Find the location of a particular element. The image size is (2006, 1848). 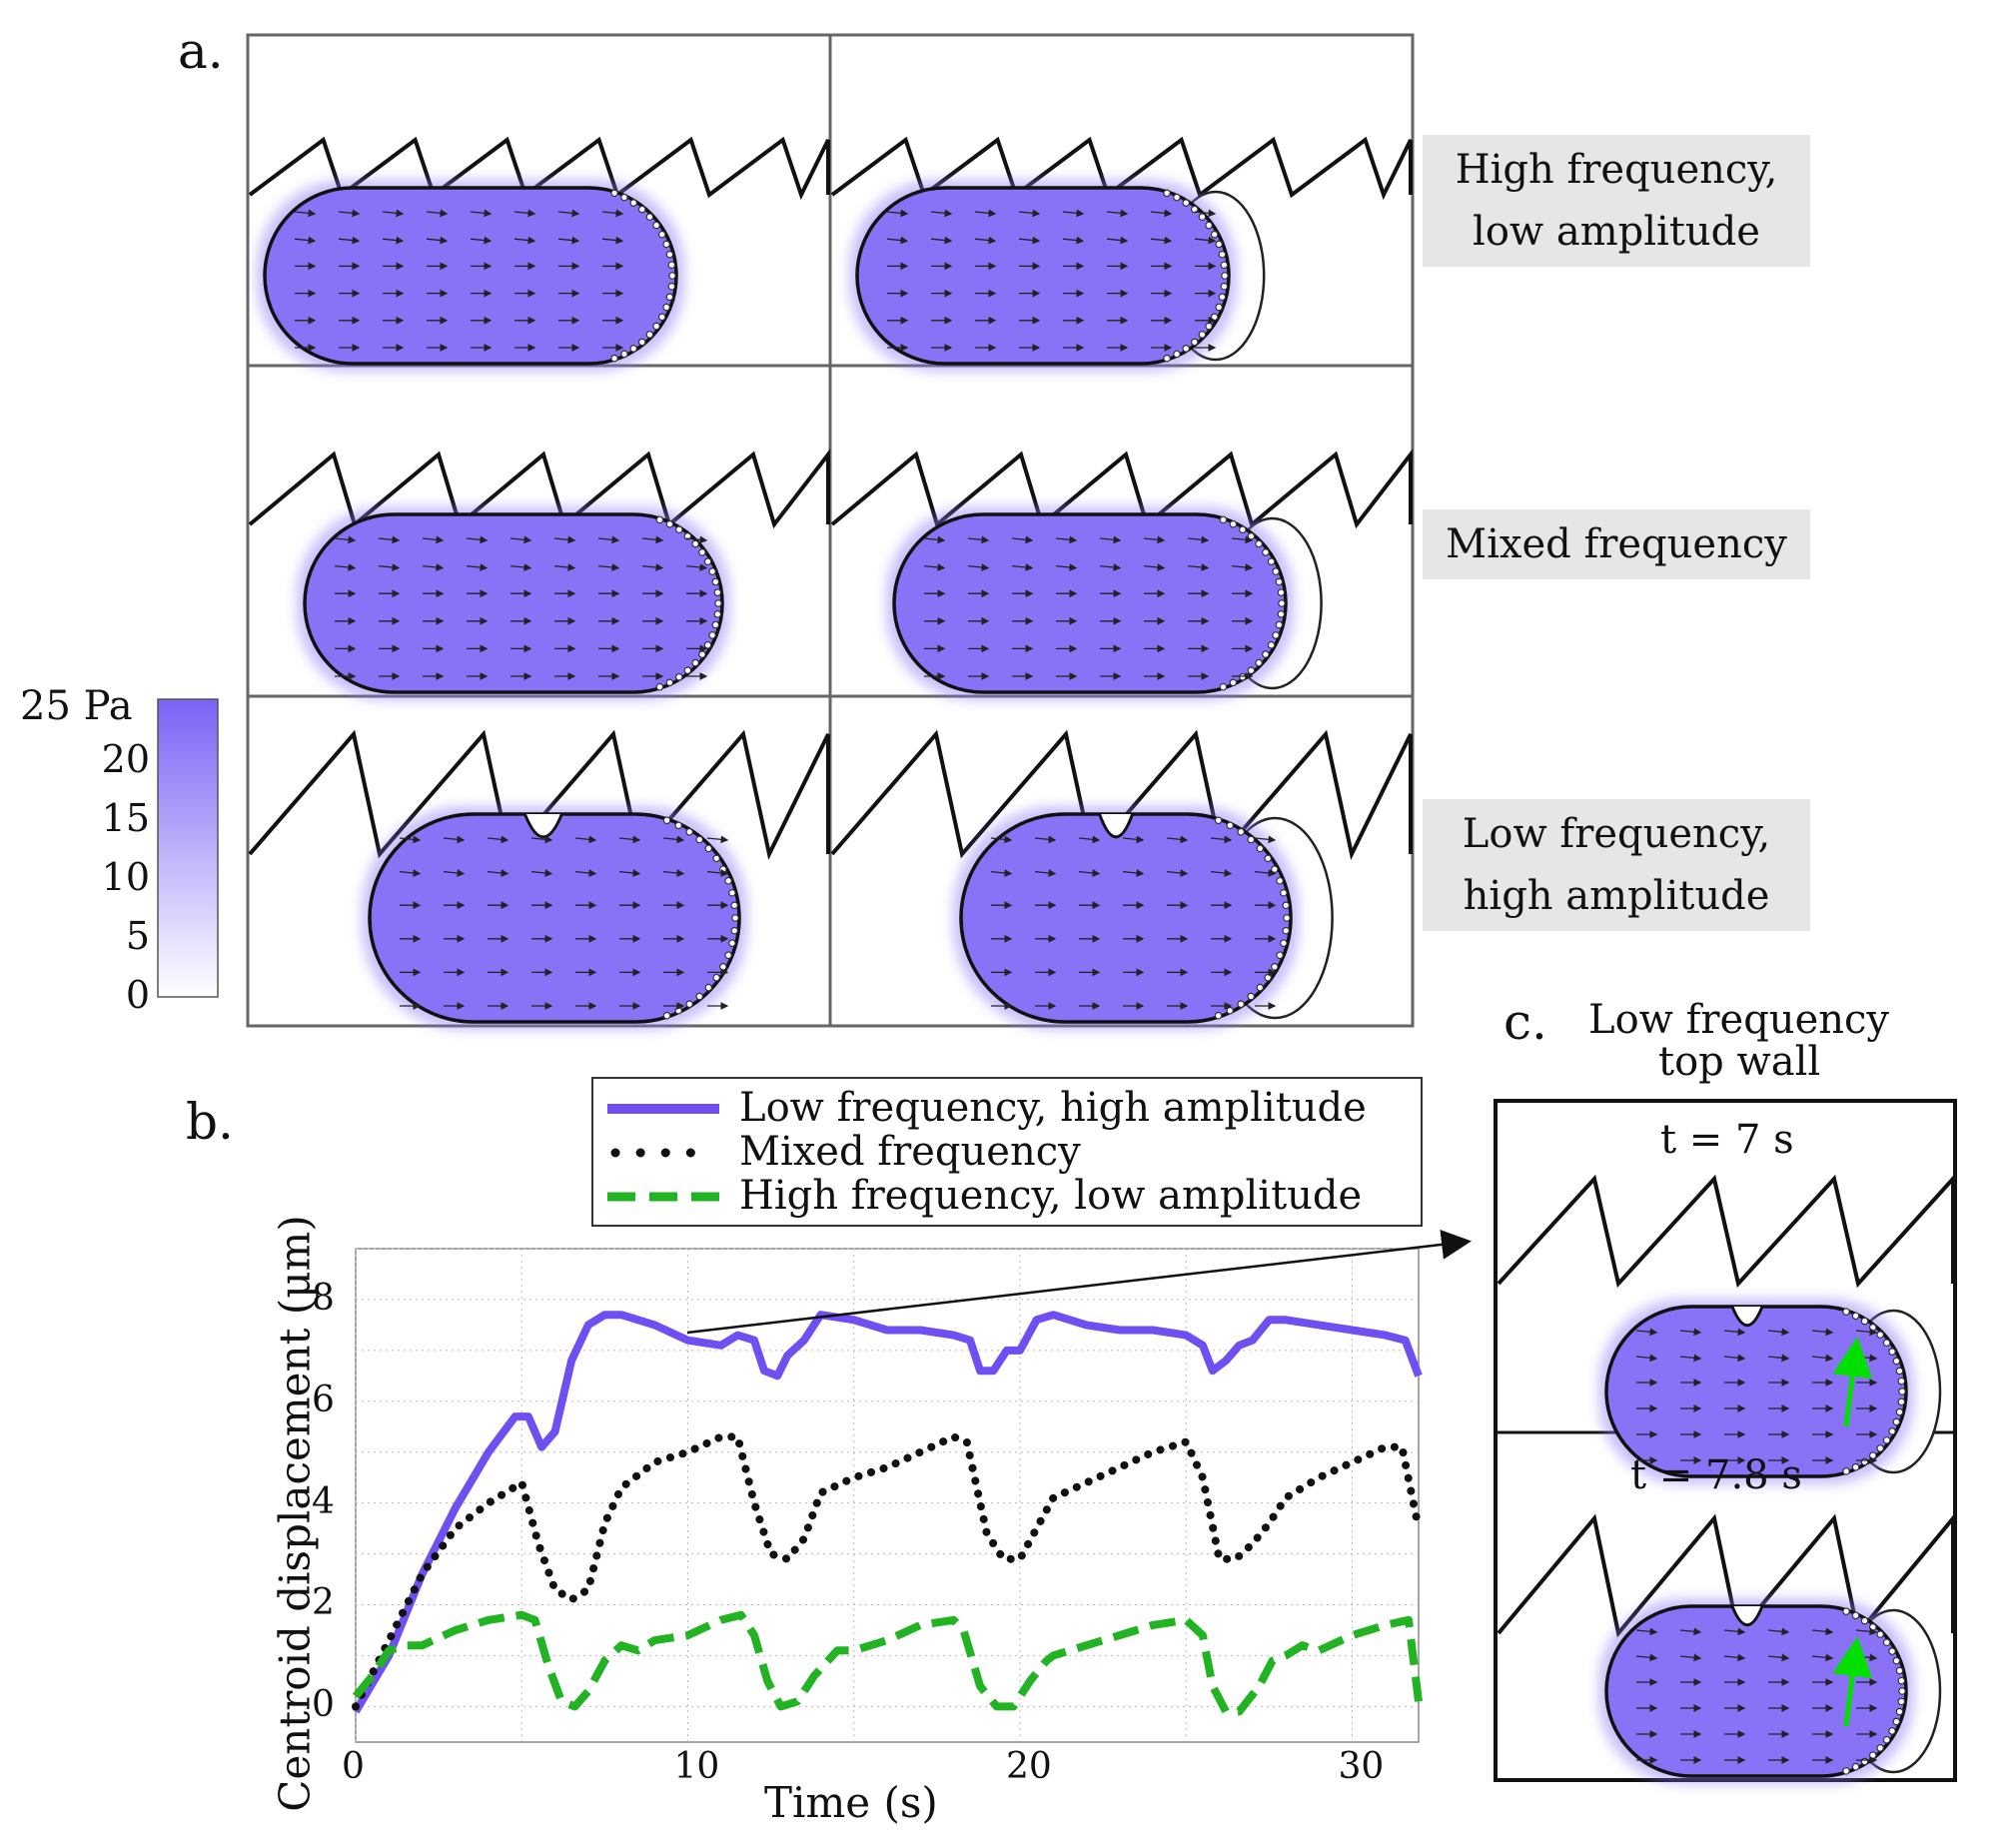

legend-label: Mixed frequency is located at coordinates (910, 1152).